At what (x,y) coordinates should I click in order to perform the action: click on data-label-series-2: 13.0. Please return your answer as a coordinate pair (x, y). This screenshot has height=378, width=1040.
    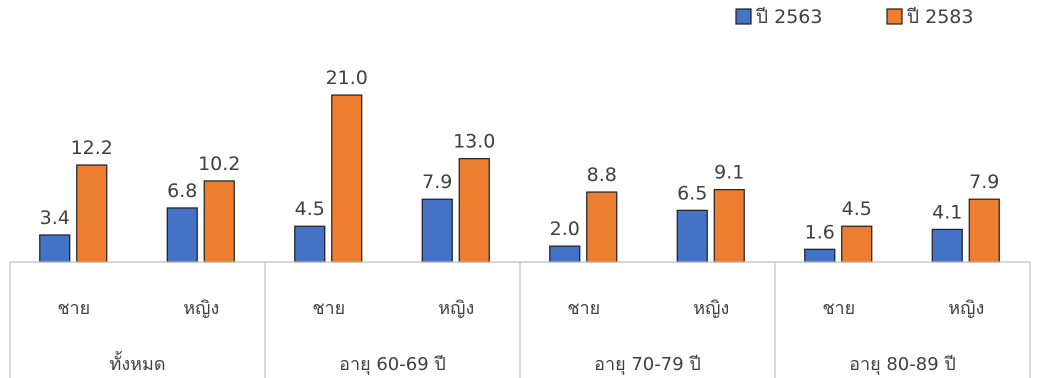
    Looking at the image, I should click on (474, 142).